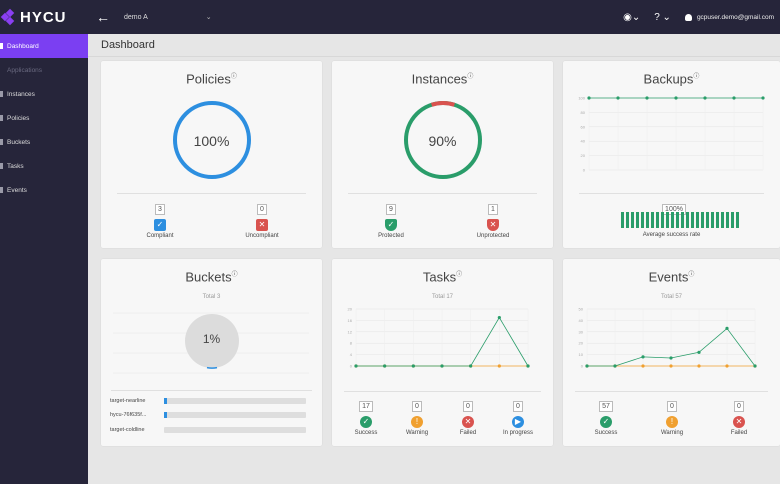 The image size is (780, 484). Describe the element at coordinates (739, 415) in the screenshot. I see `events-failed-stat: 0 ✕ Failed` at that location.